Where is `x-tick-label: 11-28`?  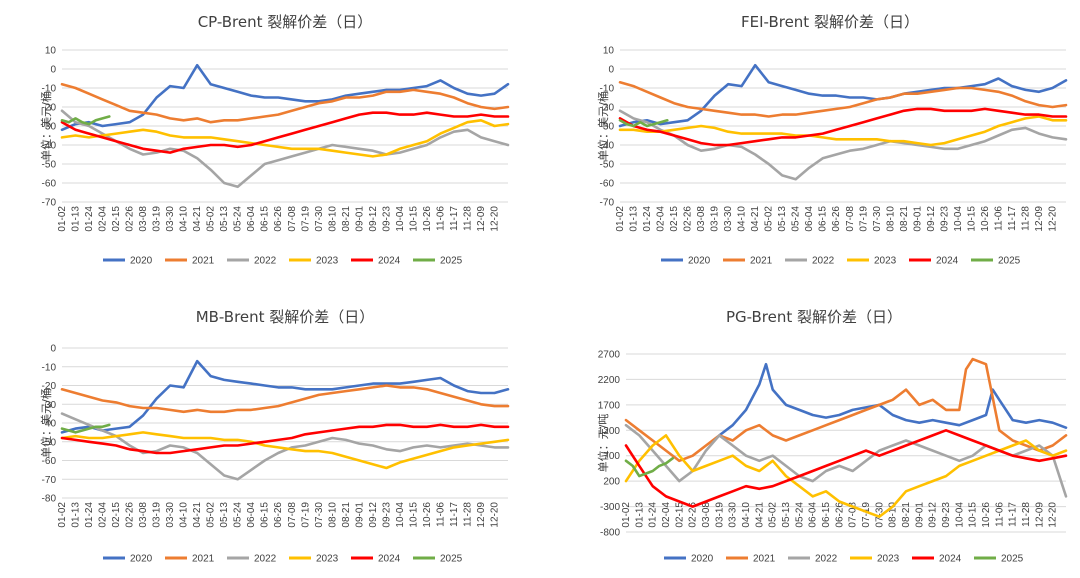
x-tick-label: 11-28 is located at coordinates (467, 218).